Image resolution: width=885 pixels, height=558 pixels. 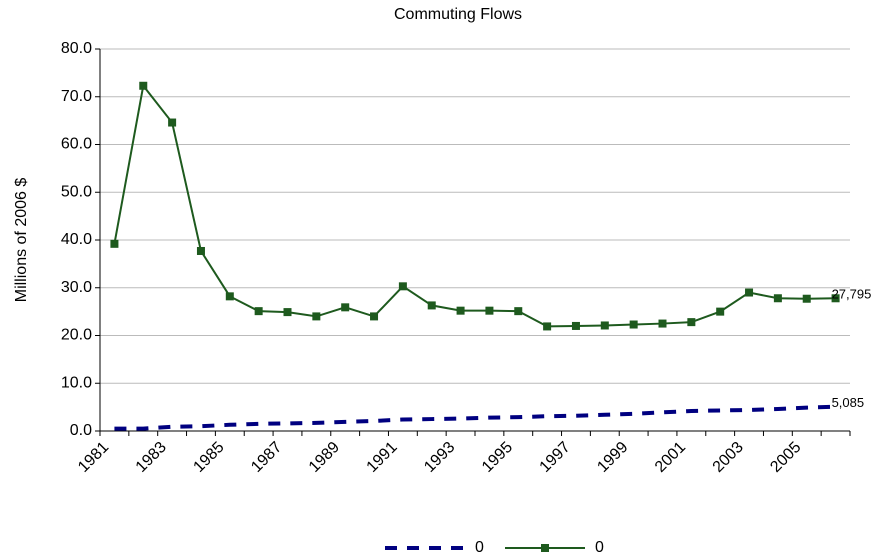 What do you see at coordinates (76, 382) in the screenshot?
I see `y-tick-label: 10.0` at bounding box center [76, 382].